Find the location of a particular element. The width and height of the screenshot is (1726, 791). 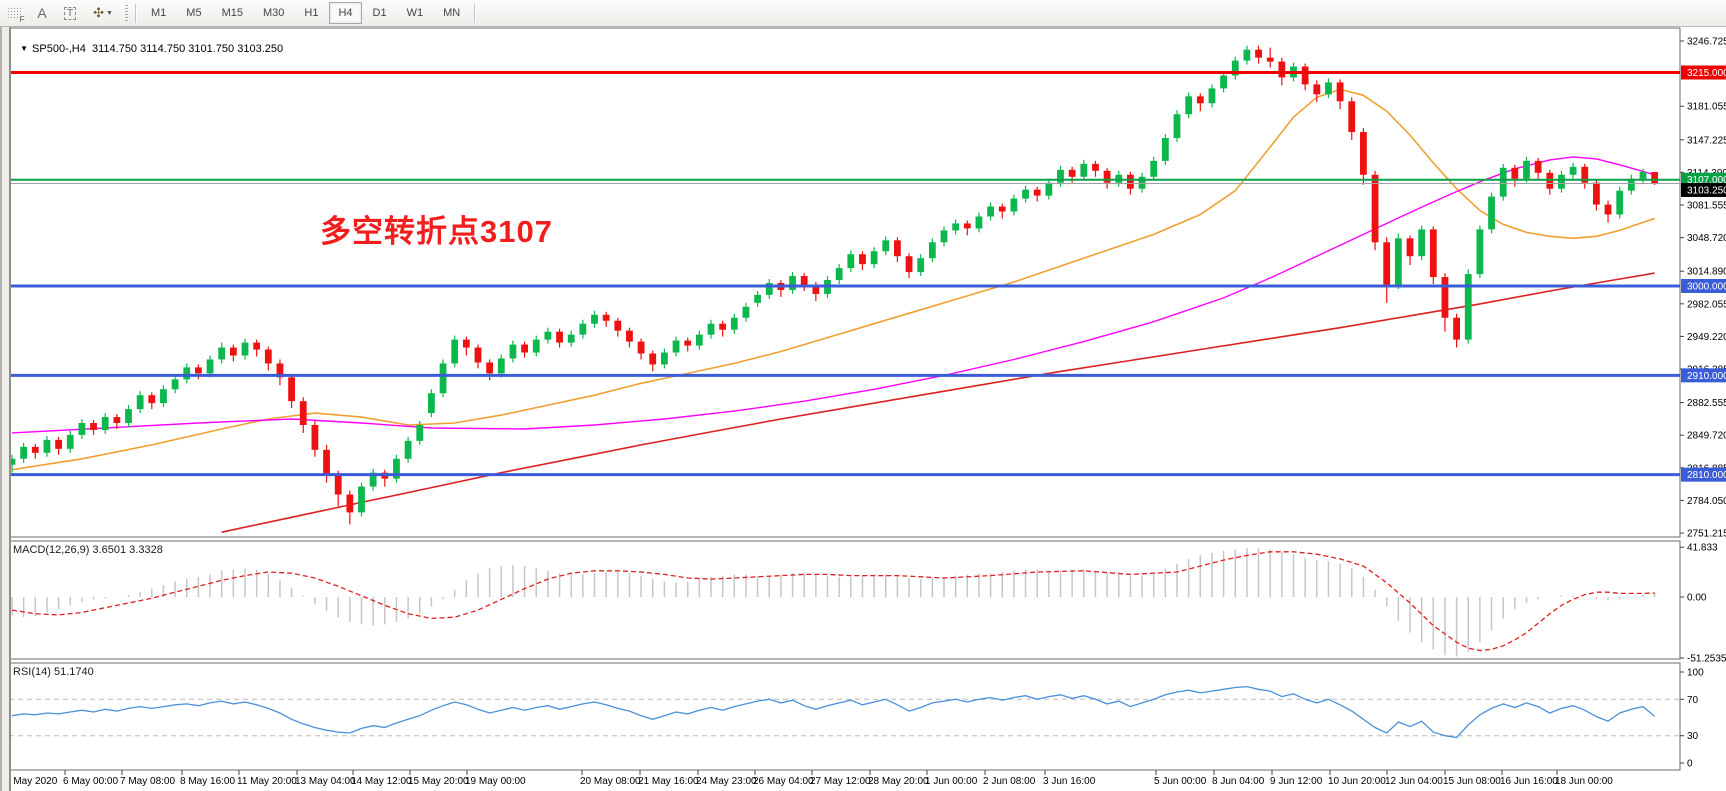

svg-text: 3103.250 is located at coordinates (1706, 190).